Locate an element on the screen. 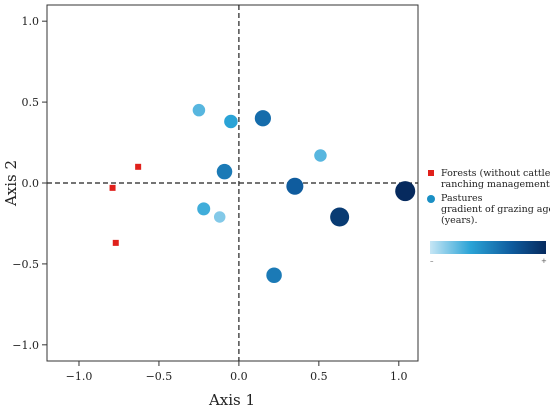 This screenshot has height=411, width=550. y-axis-title: Axis 2 is located at coordinates (11, 183).